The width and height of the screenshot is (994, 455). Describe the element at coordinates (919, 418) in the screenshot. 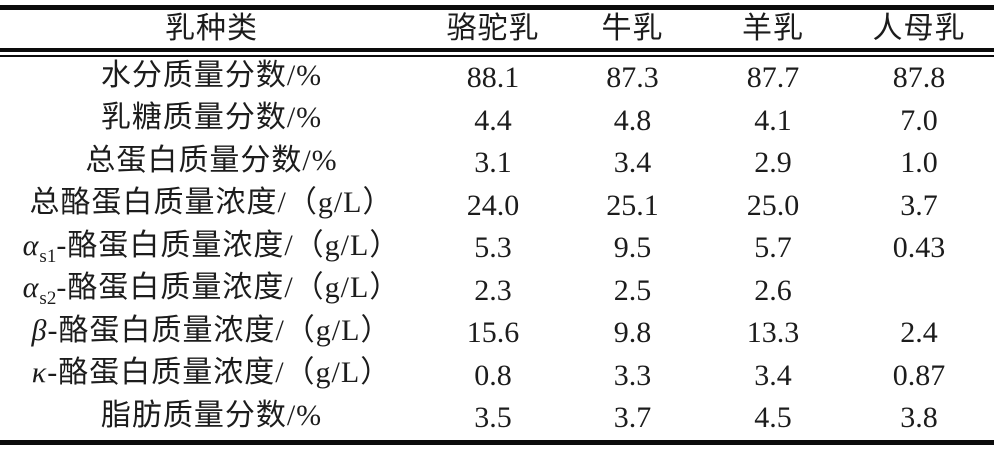

I see `value-cell: 3.8` at that location.